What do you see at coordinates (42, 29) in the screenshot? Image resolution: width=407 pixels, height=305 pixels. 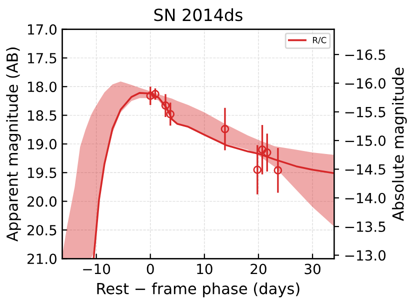 I see `y-tick-label: 17.0` at bounding box center [42, 29].